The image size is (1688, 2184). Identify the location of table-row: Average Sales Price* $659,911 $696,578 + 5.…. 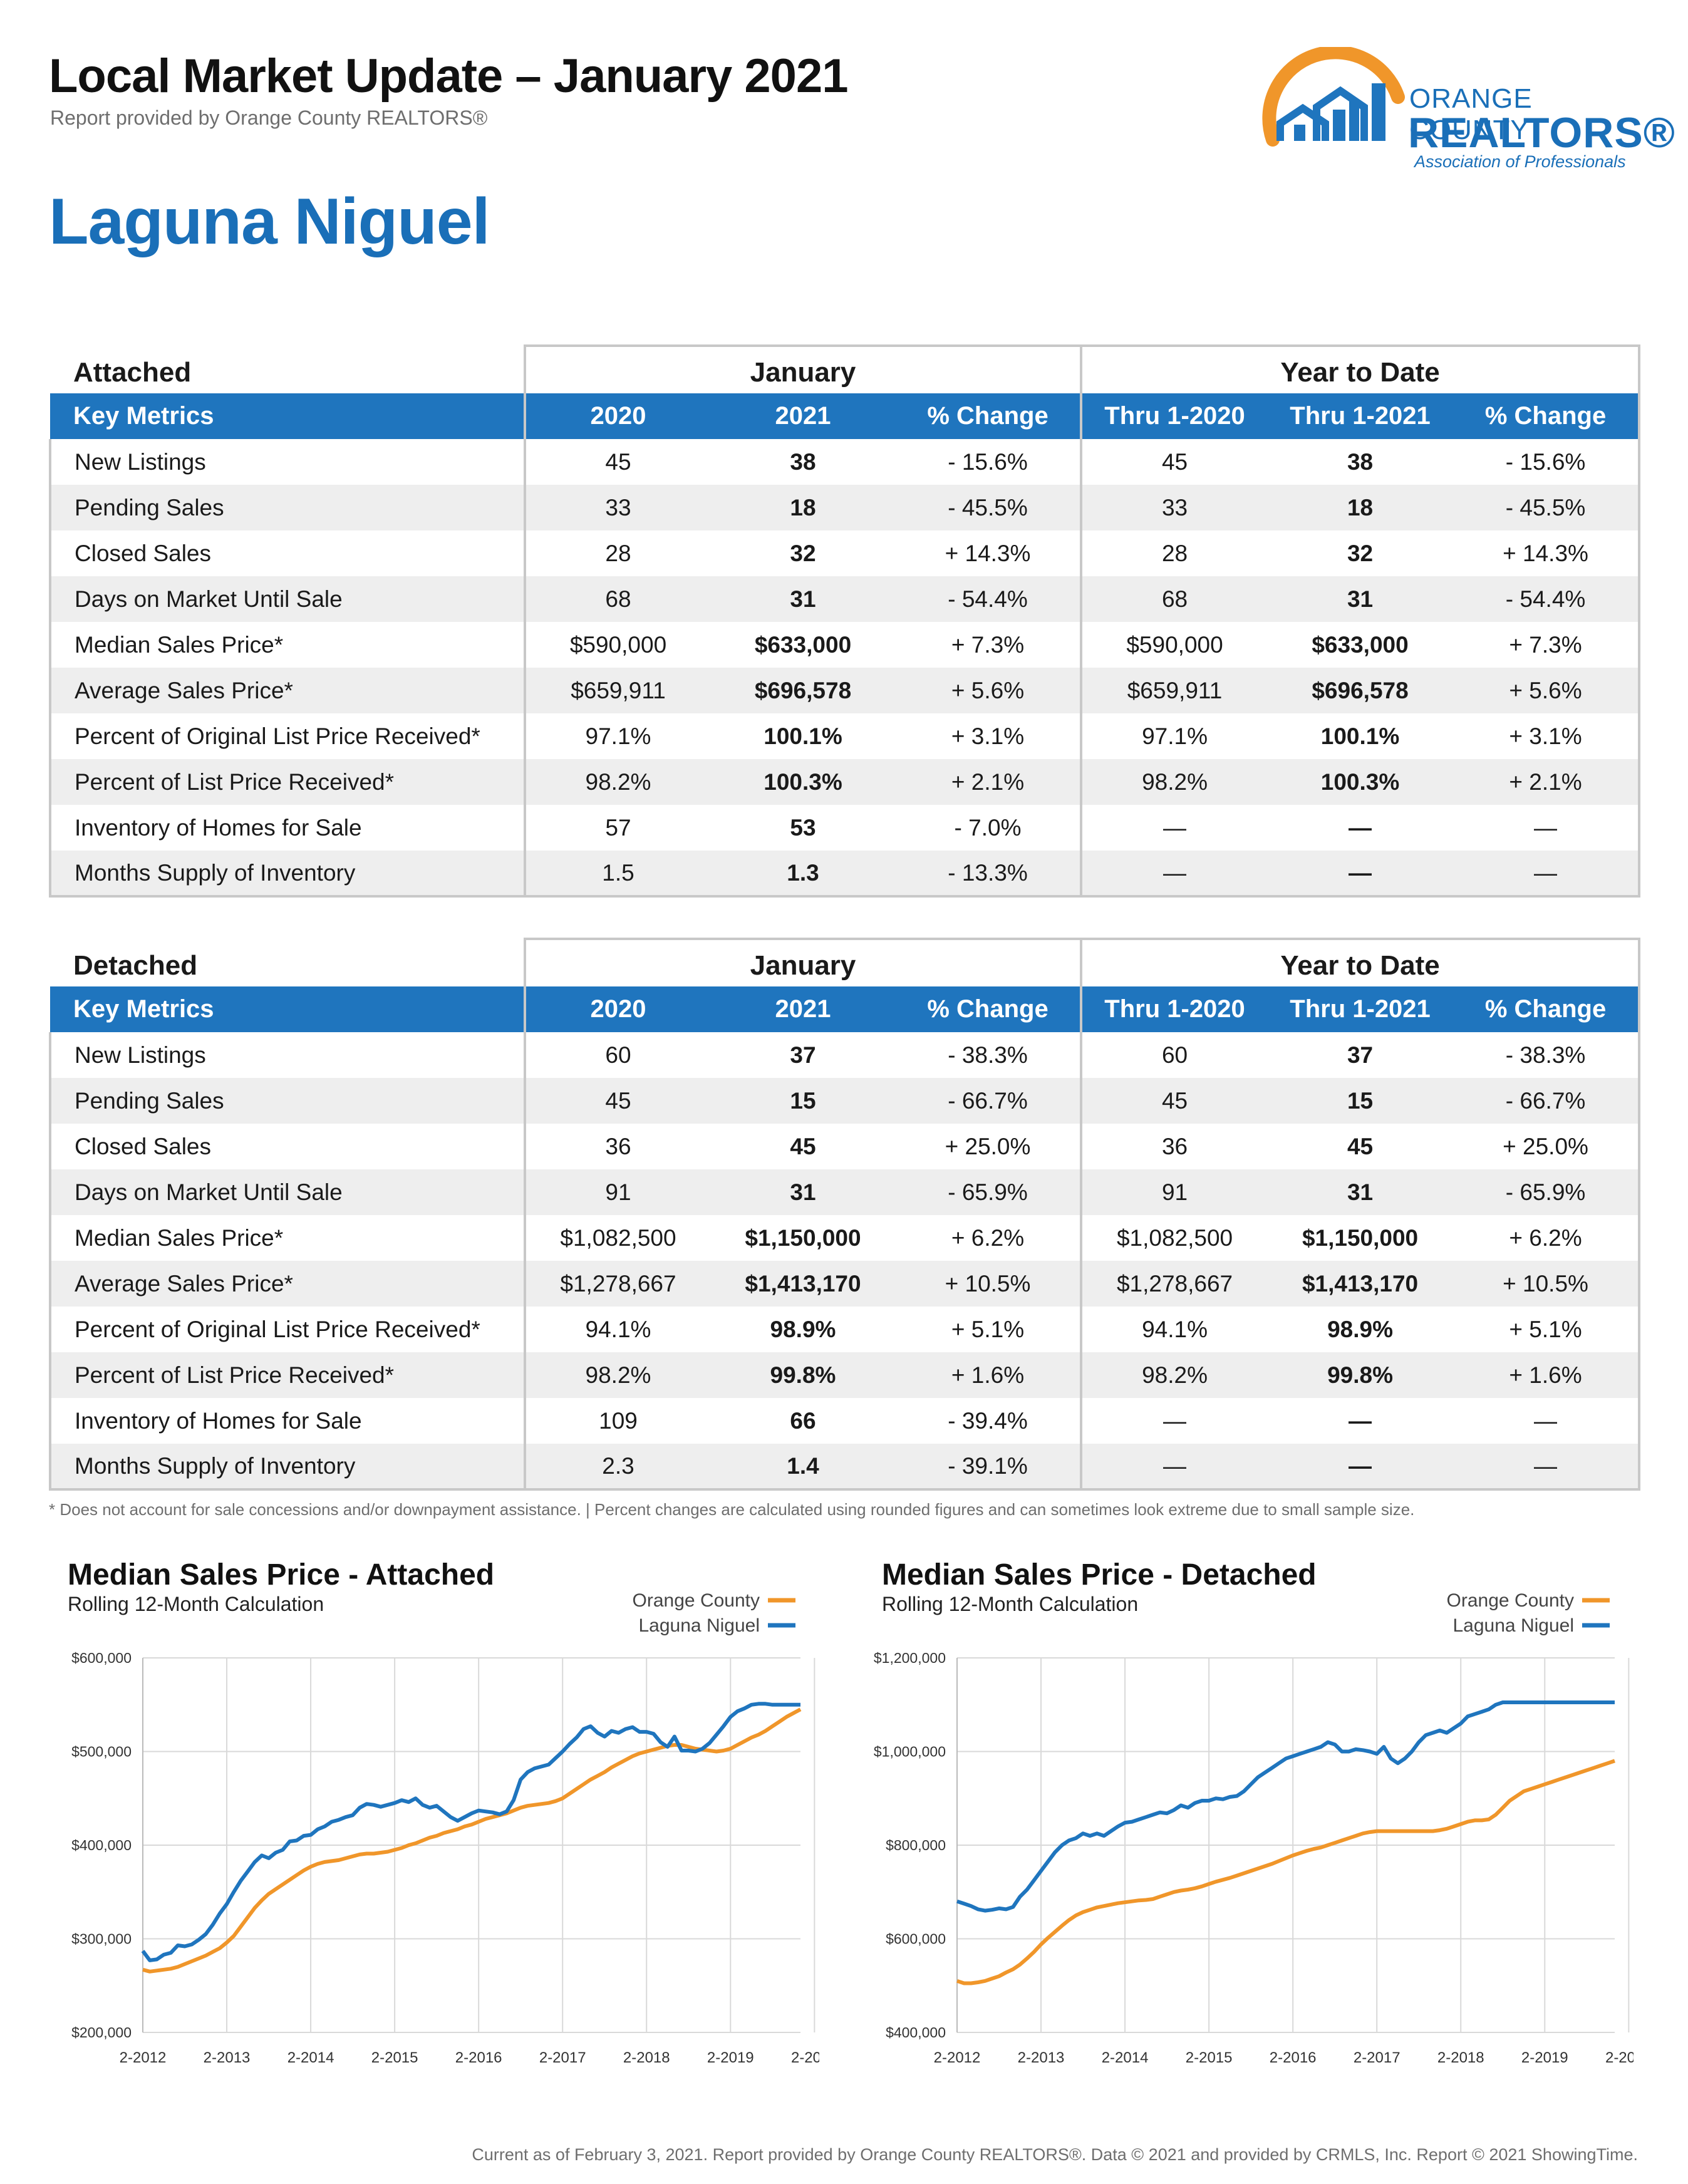
(845, 690).